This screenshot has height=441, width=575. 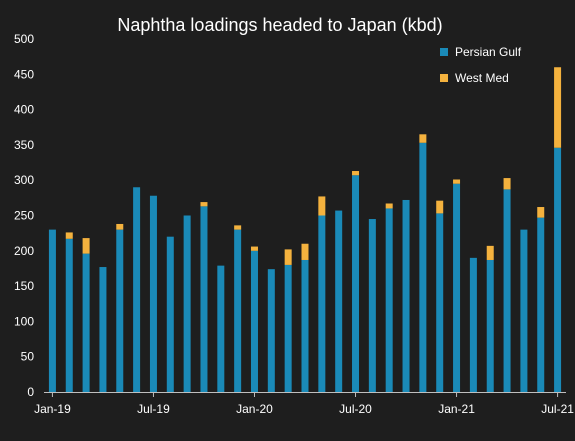 What do you see at coordinates (444, 52) in the screenshot?
I see `legend-swatch-persian-gulf` at bounding box center [444, 52].